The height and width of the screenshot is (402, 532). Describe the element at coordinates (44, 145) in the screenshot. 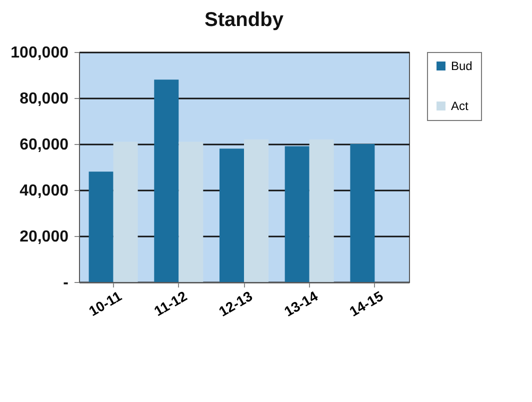

I see `y-tick-label: 60,000` at that location.